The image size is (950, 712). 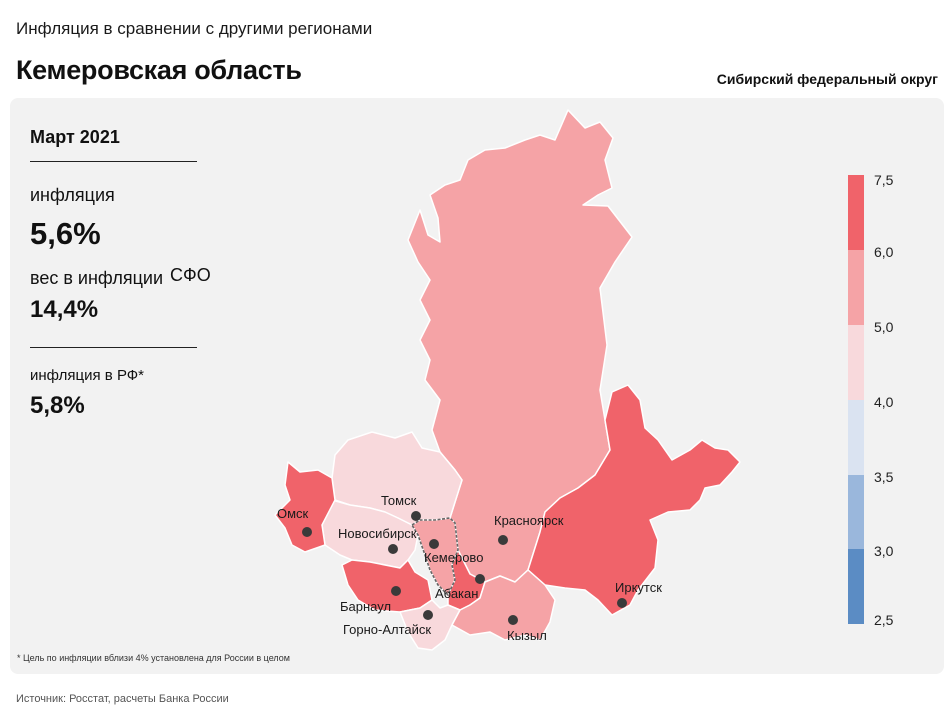 What do you see at coordinates (57, 405) in the screenshot?
I see `rf-inflation-value: 5,8%` at bounding box center [57, 405].